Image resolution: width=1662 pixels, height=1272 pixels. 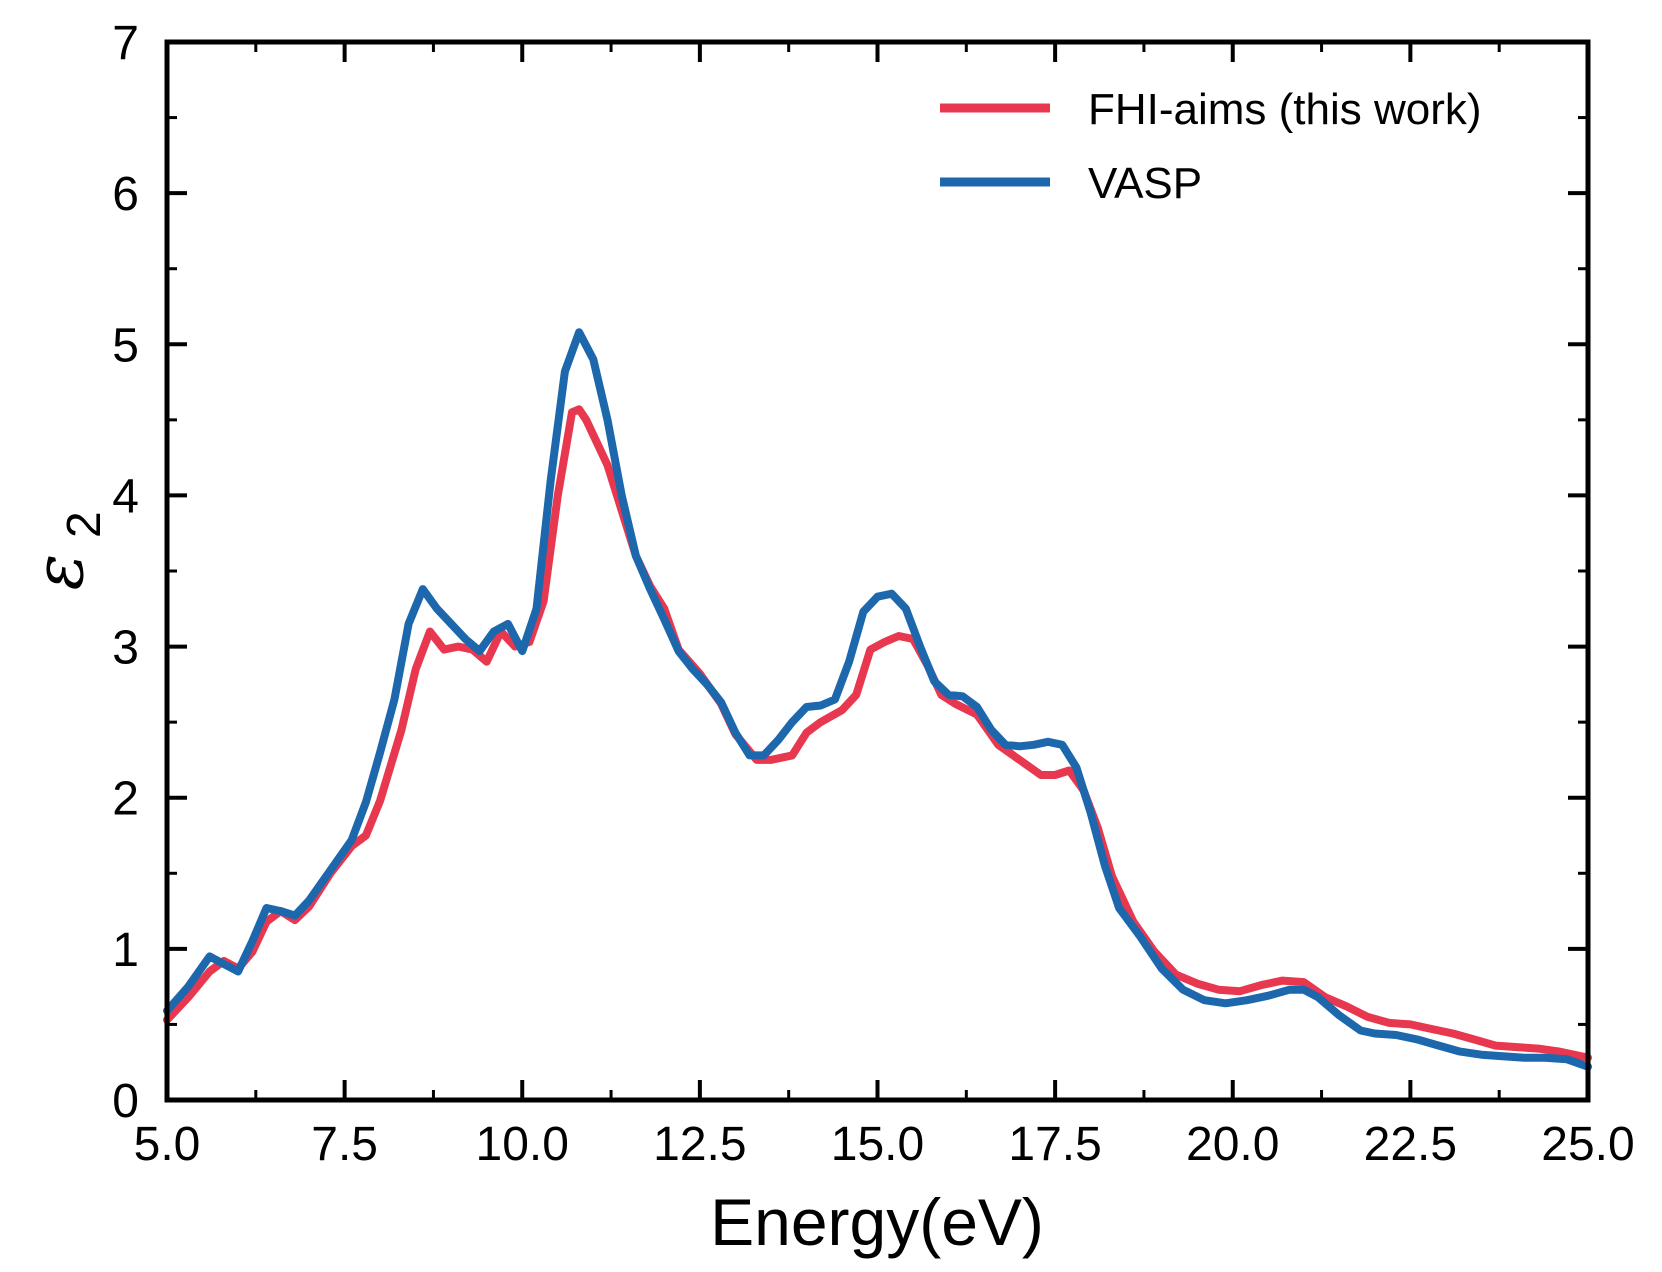 What do you see at coordinates (344, 1144) in the screenshot?
I see `x-tick-label: 7.5` at bounding box center [344, 1144].